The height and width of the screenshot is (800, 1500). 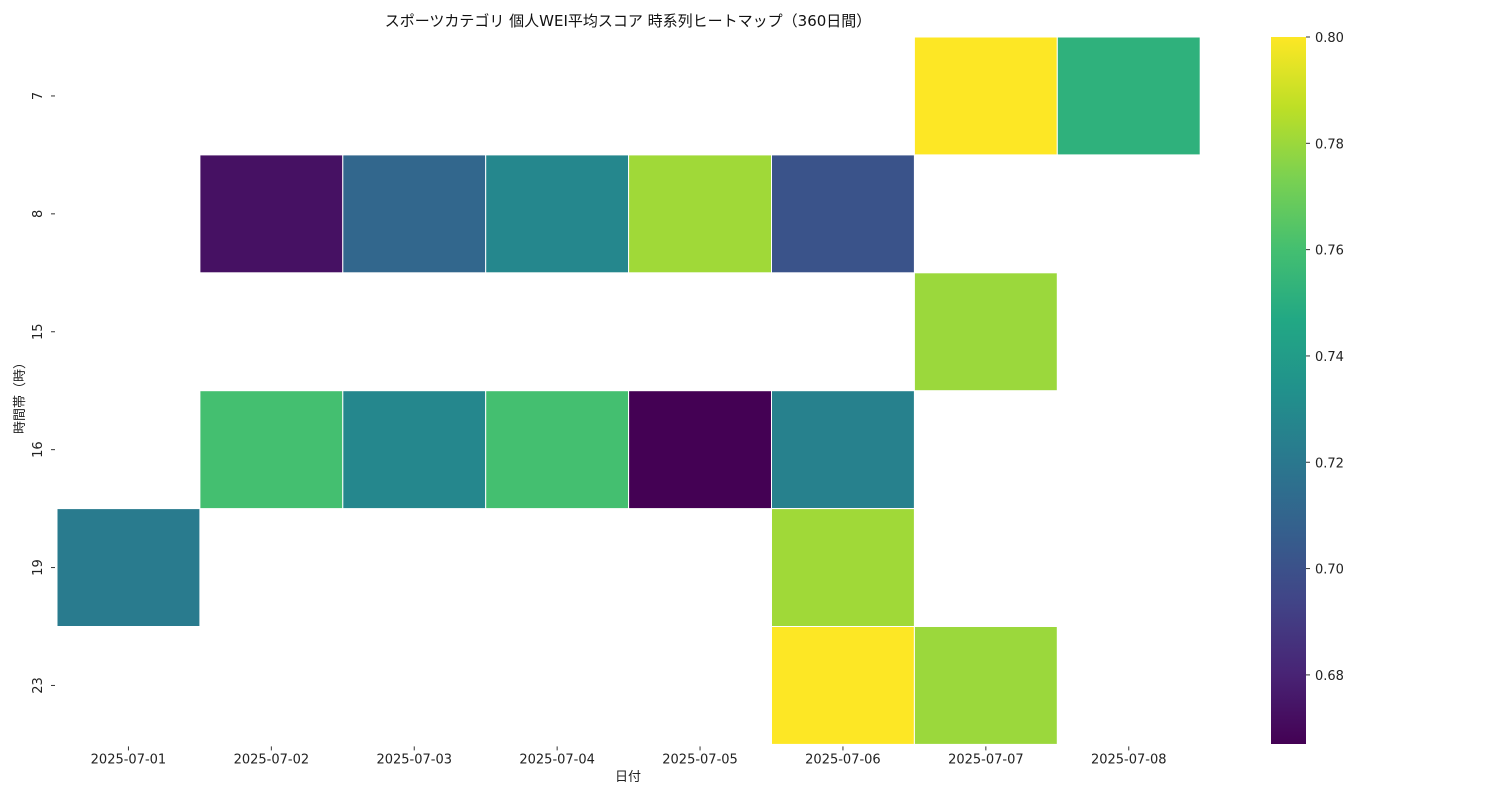 What do you see at coordinates (1329, 570) in the screenshot?
I see `colorbar-tick-label: 0.70` at bounding box center [1329, 570].